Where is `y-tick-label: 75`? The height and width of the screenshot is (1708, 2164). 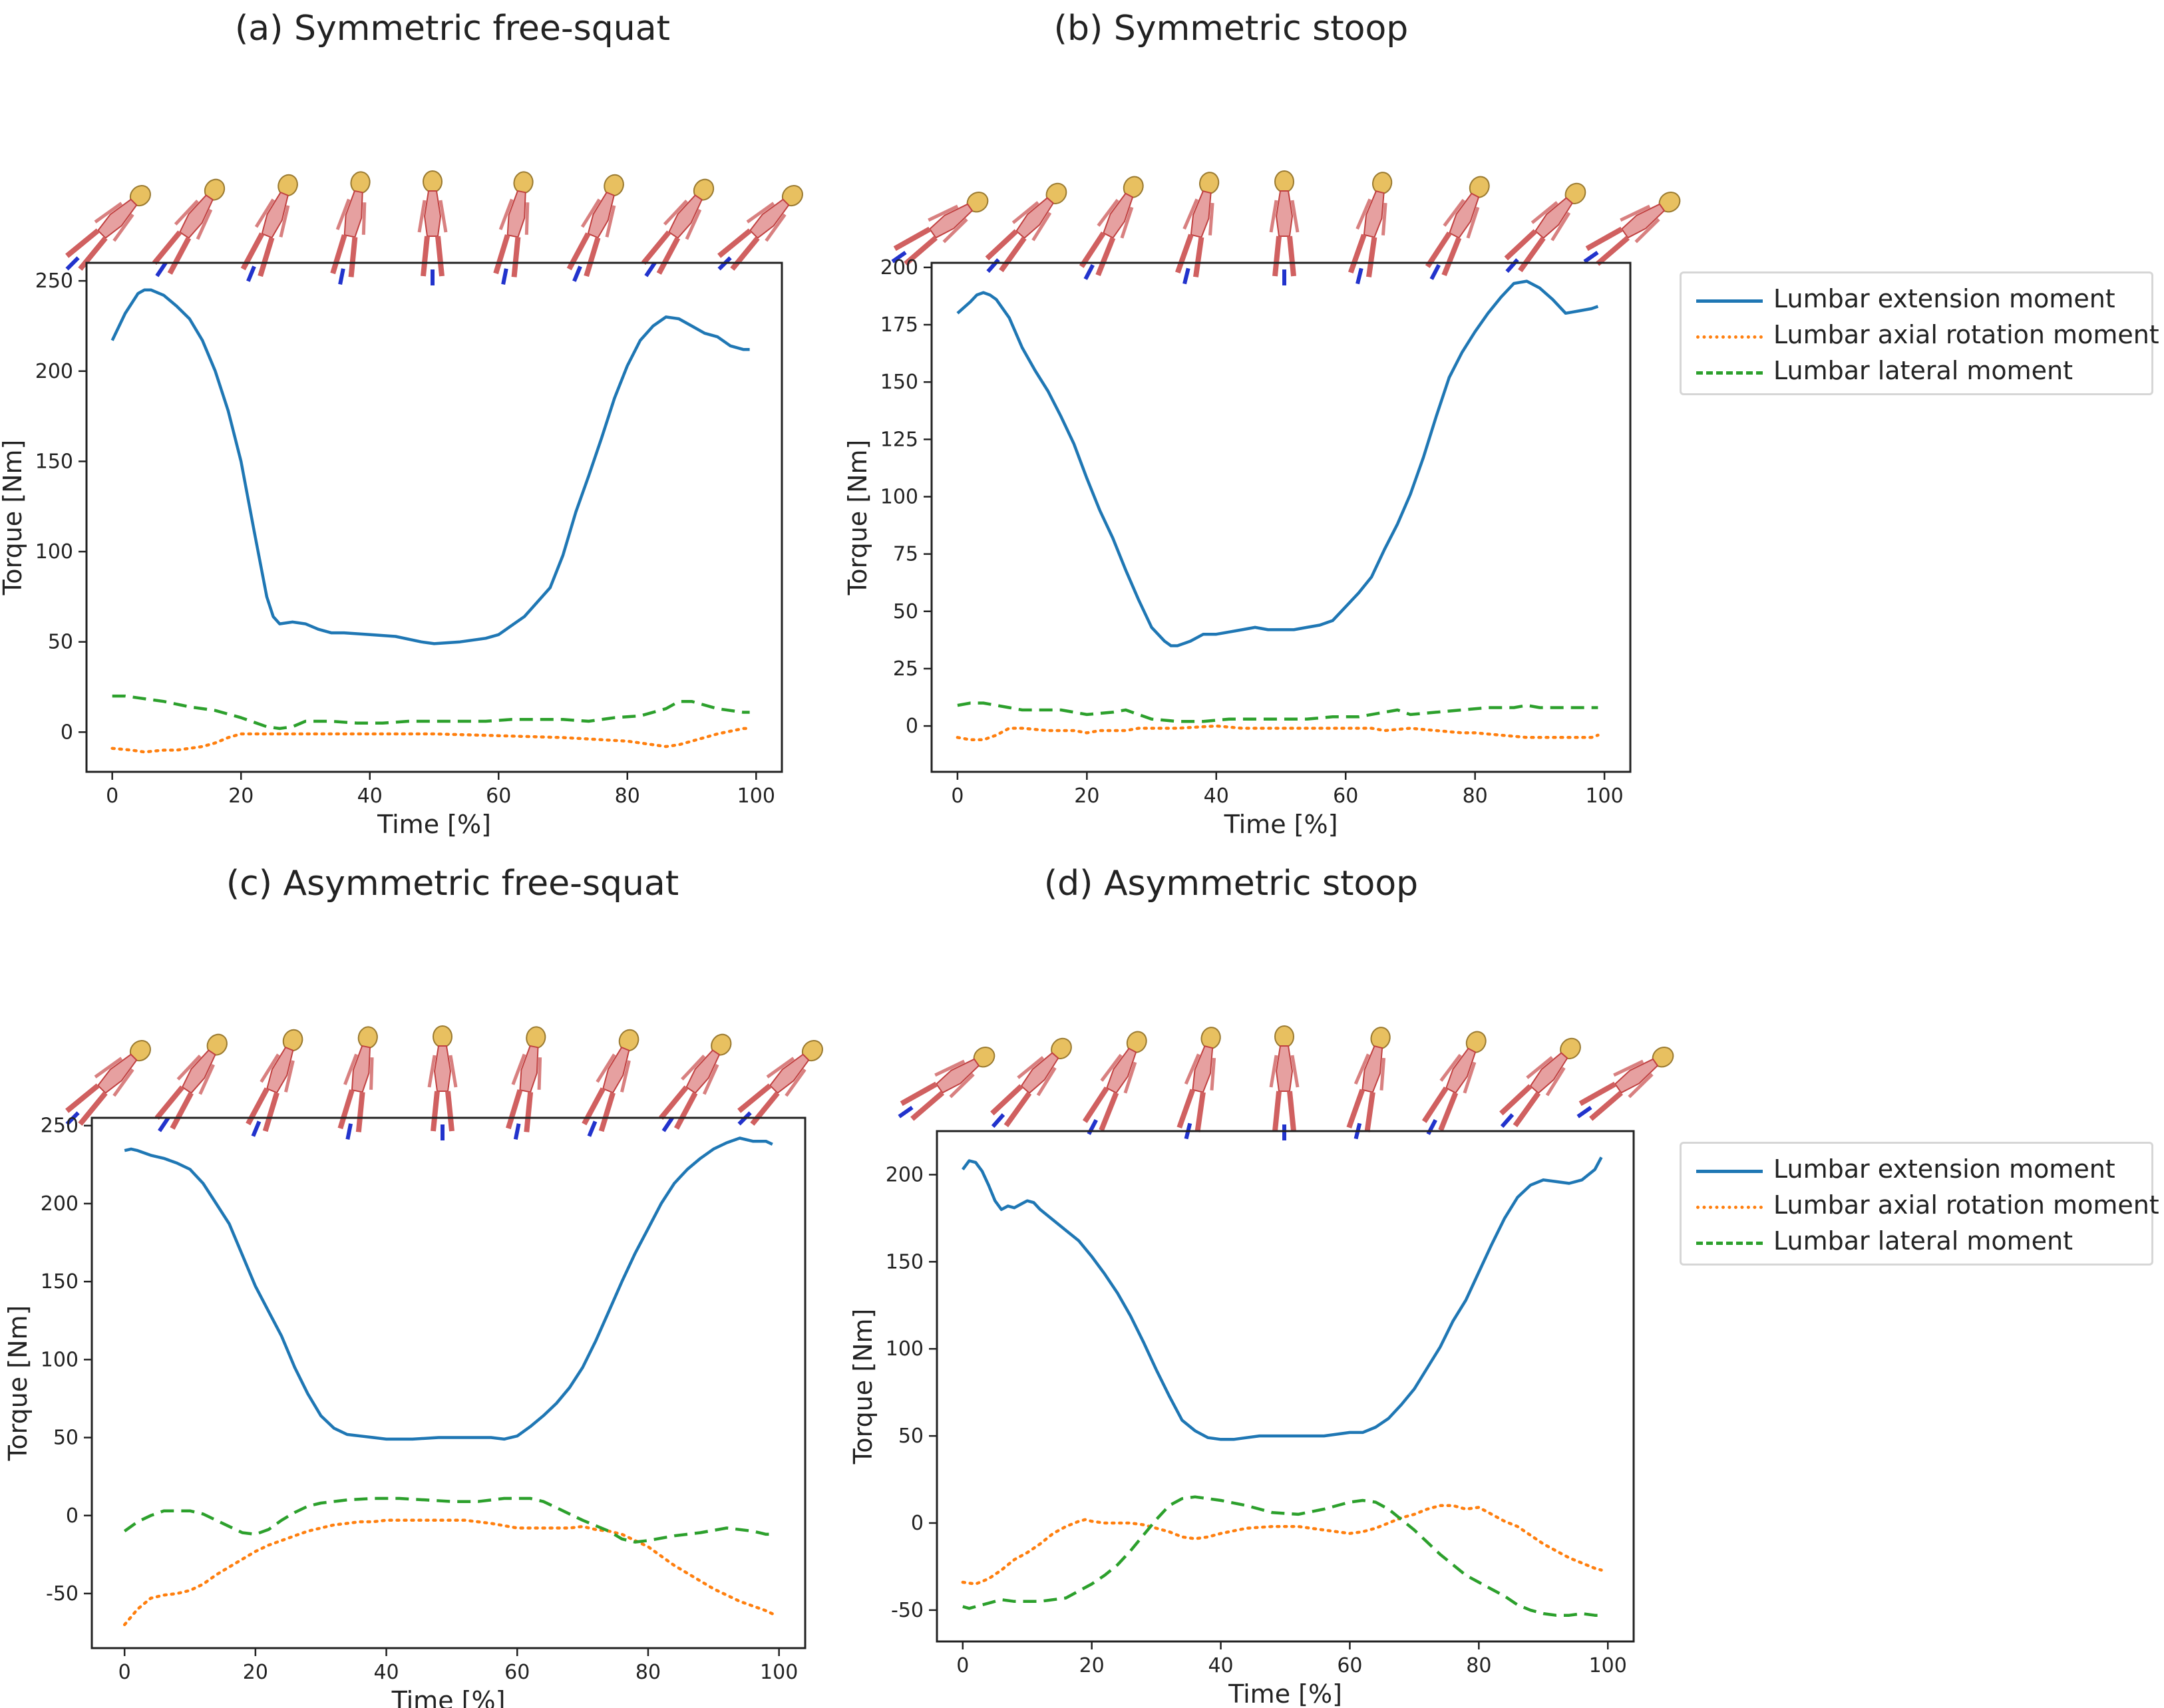
y-tick-label: 75 is located at coordinates (905, 554).